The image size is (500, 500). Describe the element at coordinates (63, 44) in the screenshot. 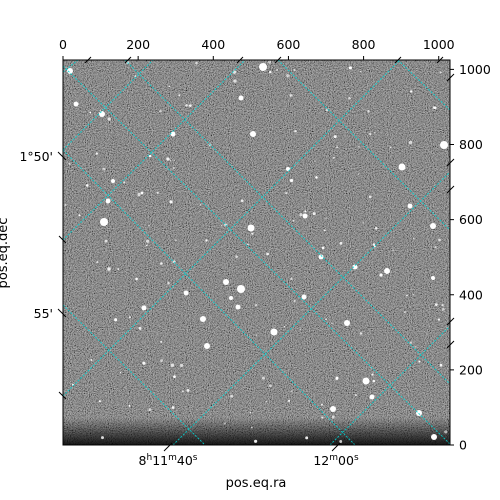

I see `x-pixel-tick-label: 0` at that location.